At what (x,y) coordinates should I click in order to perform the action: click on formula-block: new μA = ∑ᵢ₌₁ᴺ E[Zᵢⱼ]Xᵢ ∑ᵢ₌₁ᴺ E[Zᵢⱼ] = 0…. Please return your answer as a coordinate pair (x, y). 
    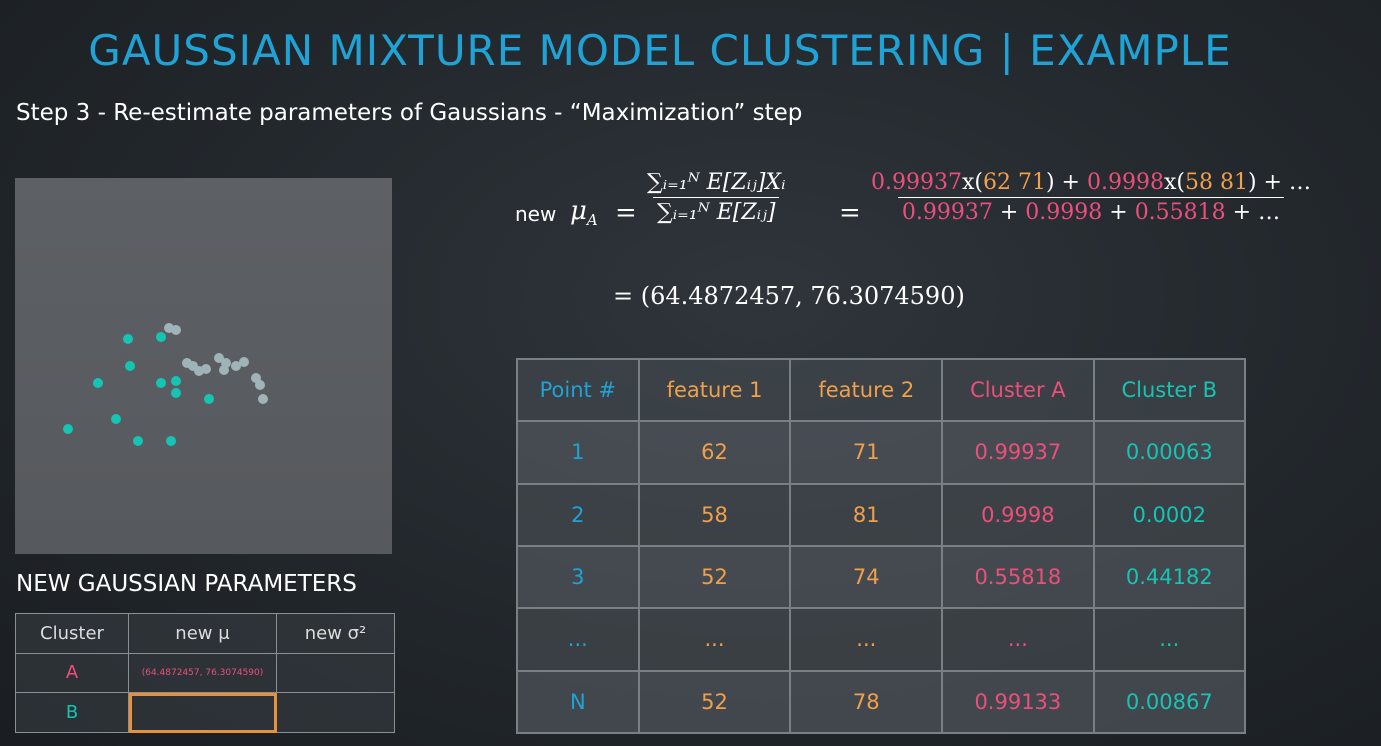
    Looking at the image, I should click on (945, 243).